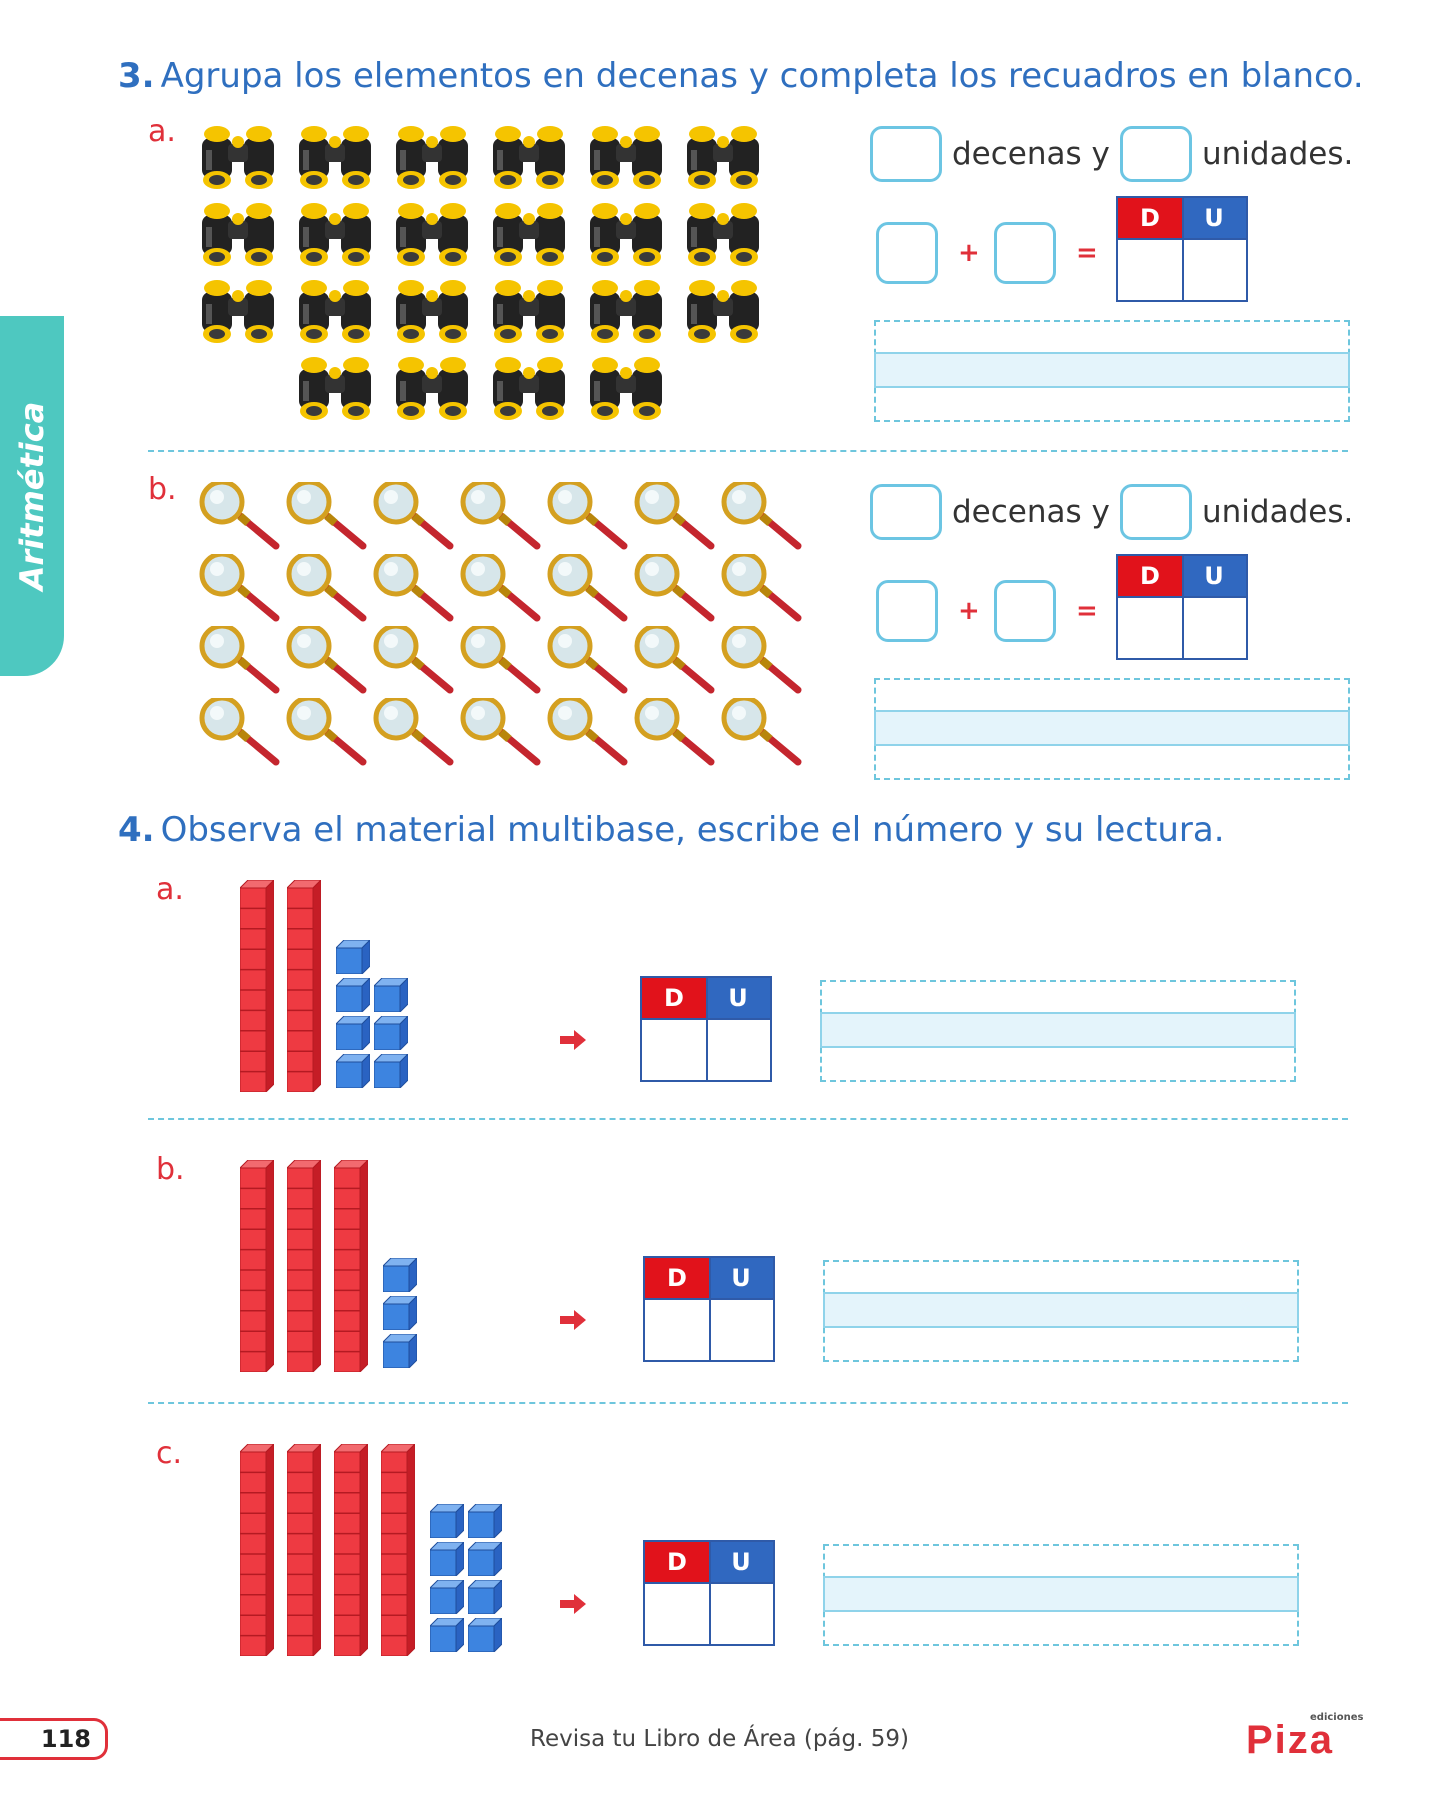  I want to click on exercise-3-part-b-letter: b., so click(162, 489).